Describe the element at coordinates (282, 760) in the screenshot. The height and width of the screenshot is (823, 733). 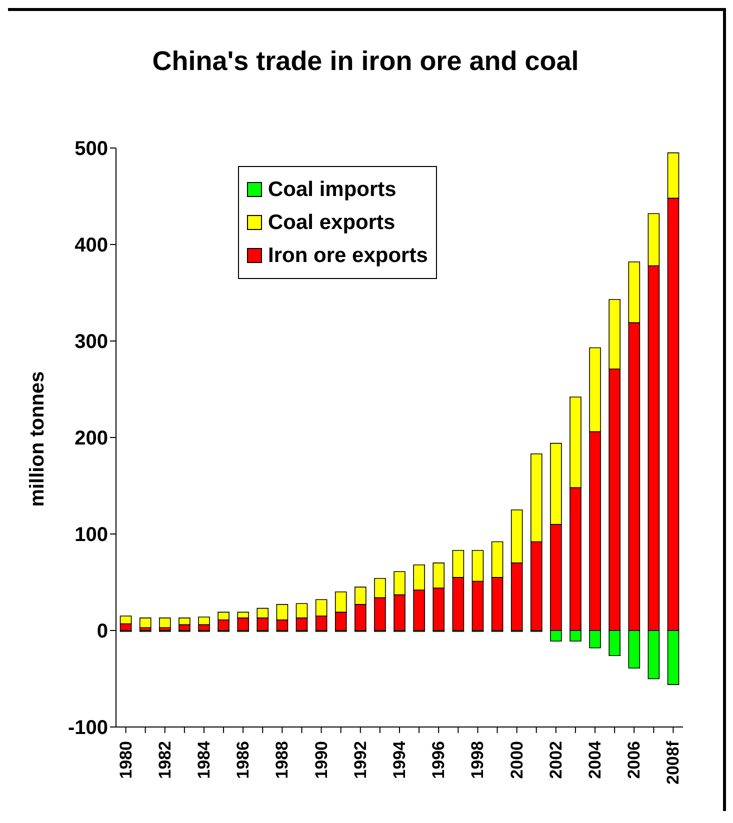
I see `x-tick-label: 1988` at that location.